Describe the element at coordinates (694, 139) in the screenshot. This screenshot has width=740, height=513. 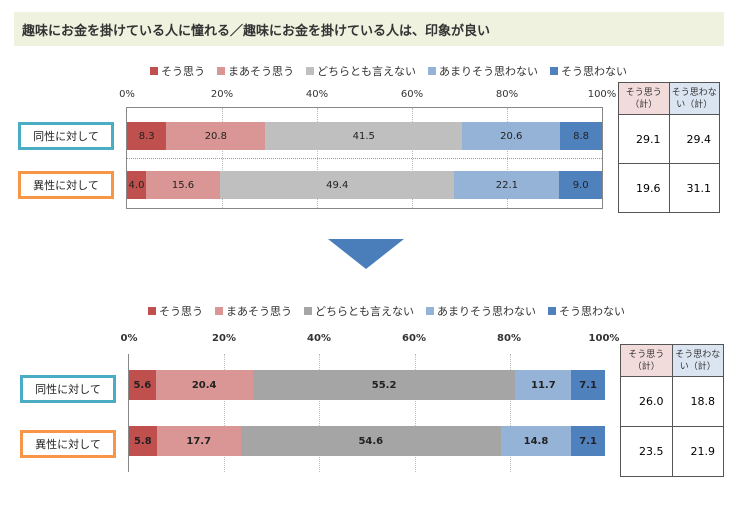
I see `cell: 29.4` at that location.